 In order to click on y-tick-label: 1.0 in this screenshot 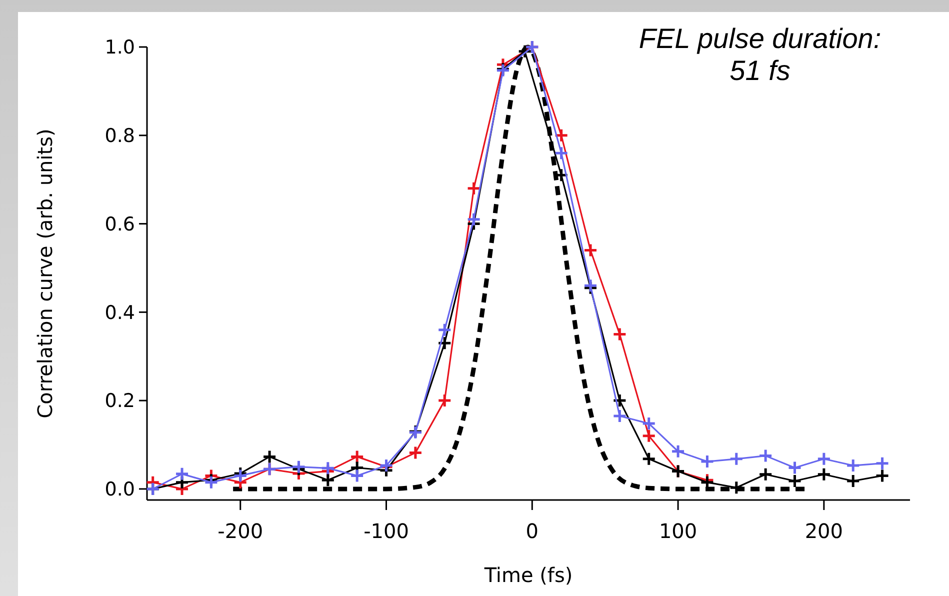, I will do `click(119, 47)`.